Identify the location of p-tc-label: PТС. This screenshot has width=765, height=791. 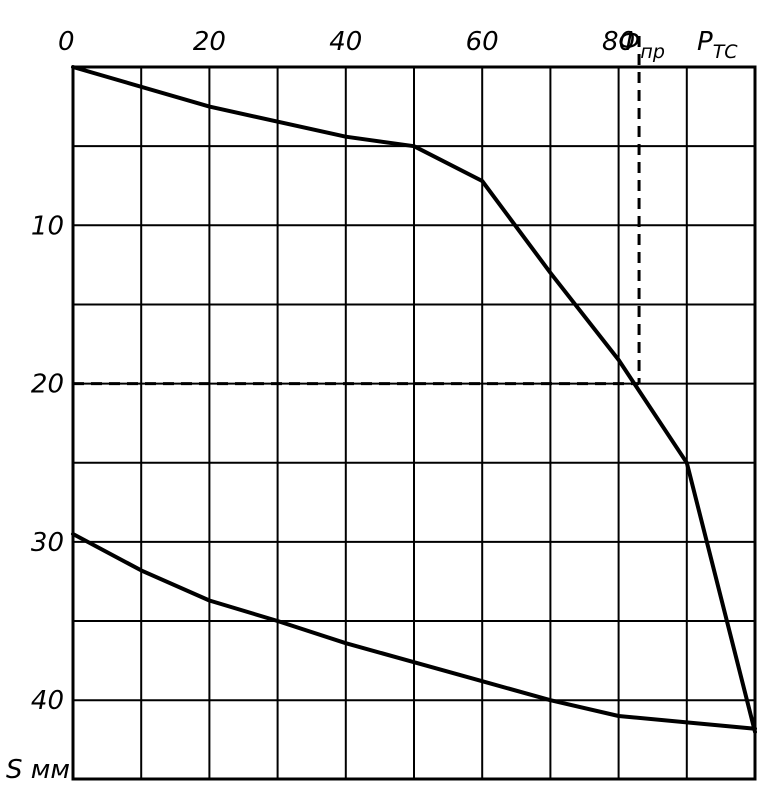
(717, 45).